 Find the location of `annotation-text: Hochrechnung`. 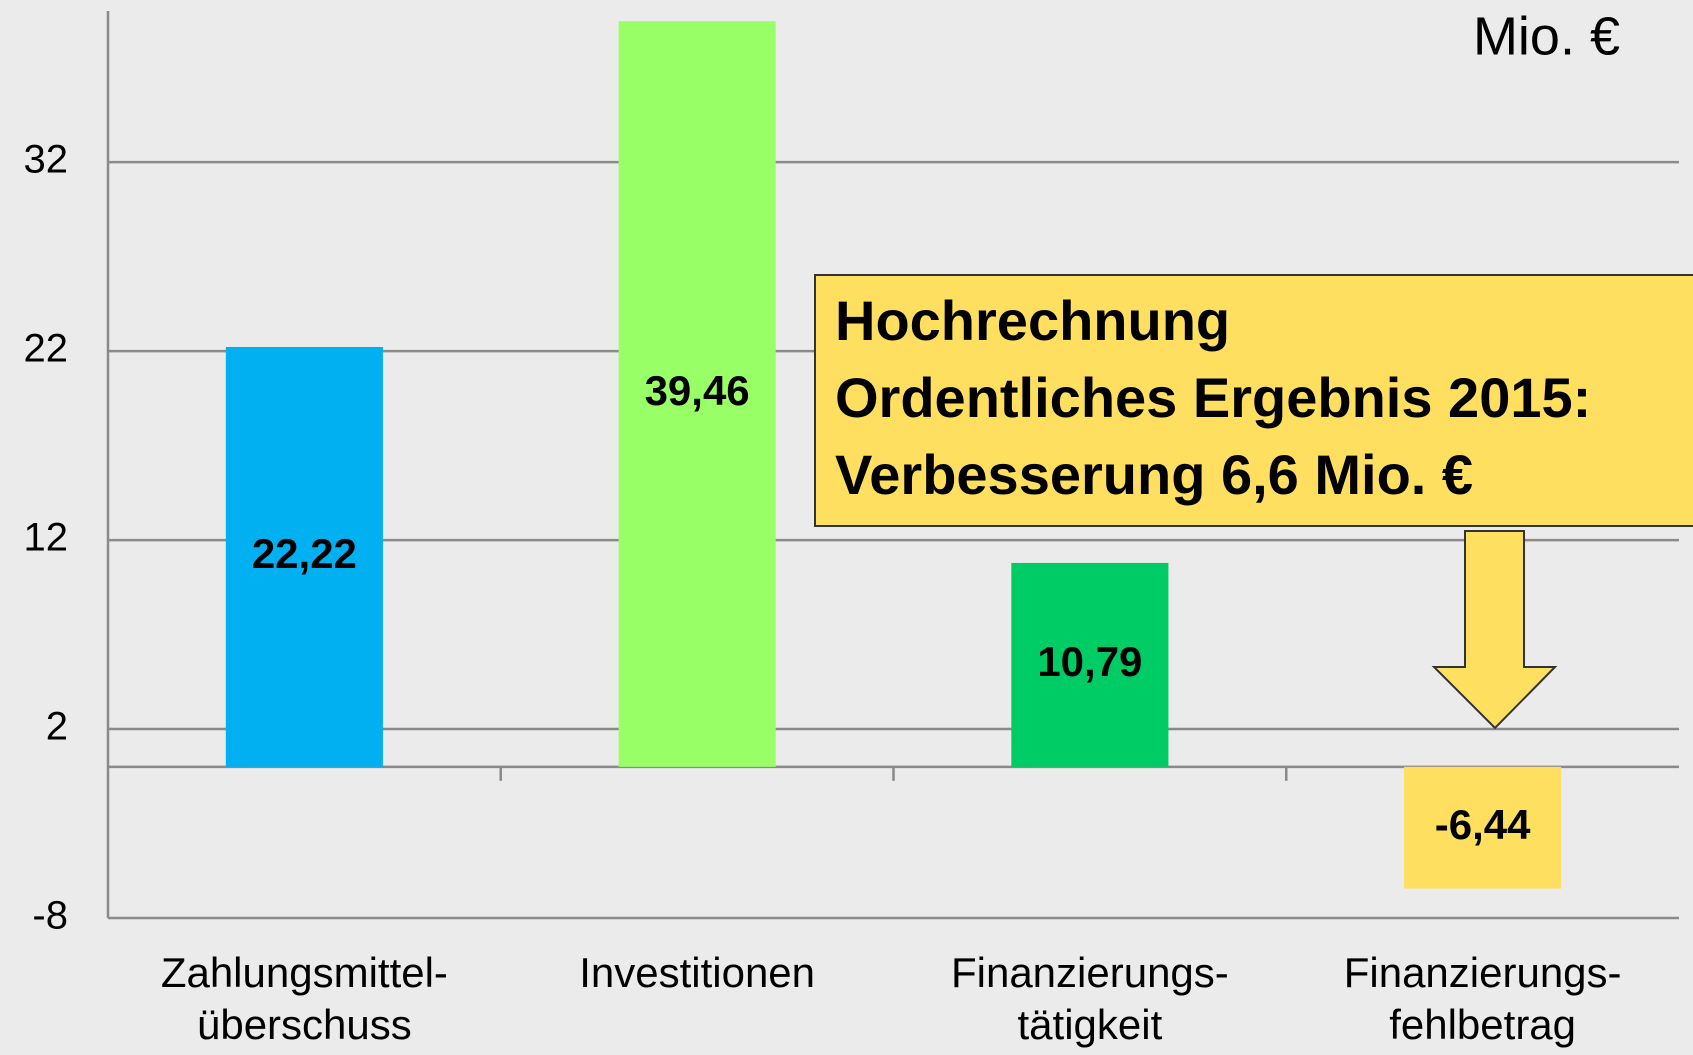

annotation-text: Hochrechnung is located at coordinates (1032, 320).